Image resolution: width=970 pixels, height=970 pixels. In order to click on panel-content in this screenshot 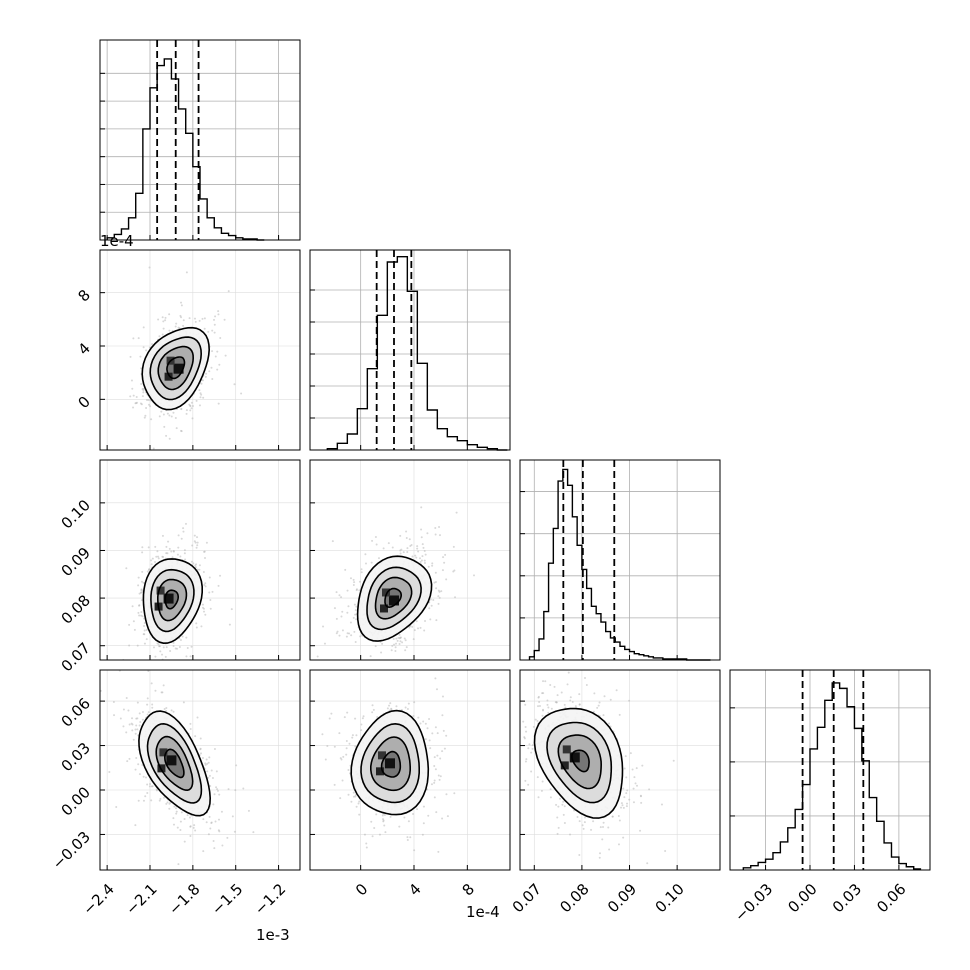, I will do `click(410, 770)`.